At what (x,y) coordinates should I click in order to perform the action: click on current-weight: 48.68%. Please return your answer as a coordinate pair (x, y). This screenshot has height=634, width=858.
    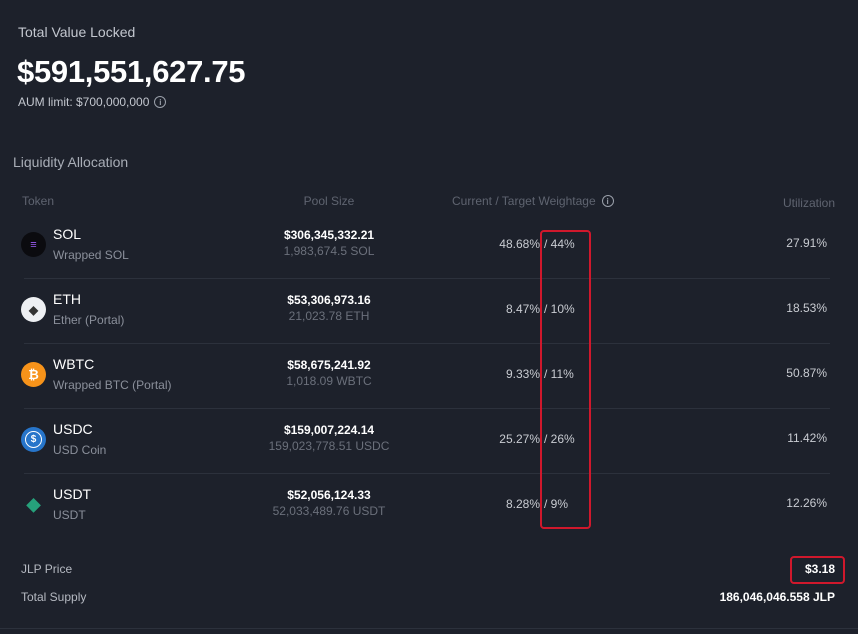
    Looking at the image, I should click on (519, 244).